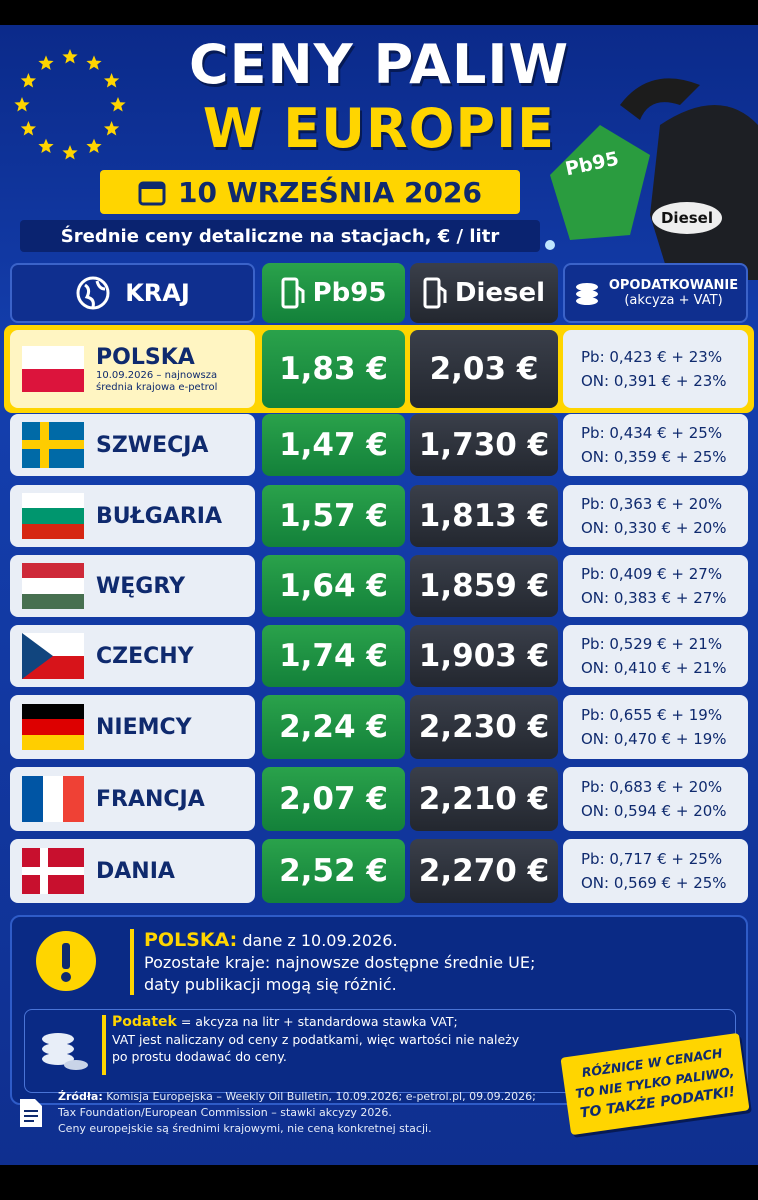 The width and height of the screenshot is (758, 1200). I want to click on diesel-cell: 1,859 €, so click(484, 586).